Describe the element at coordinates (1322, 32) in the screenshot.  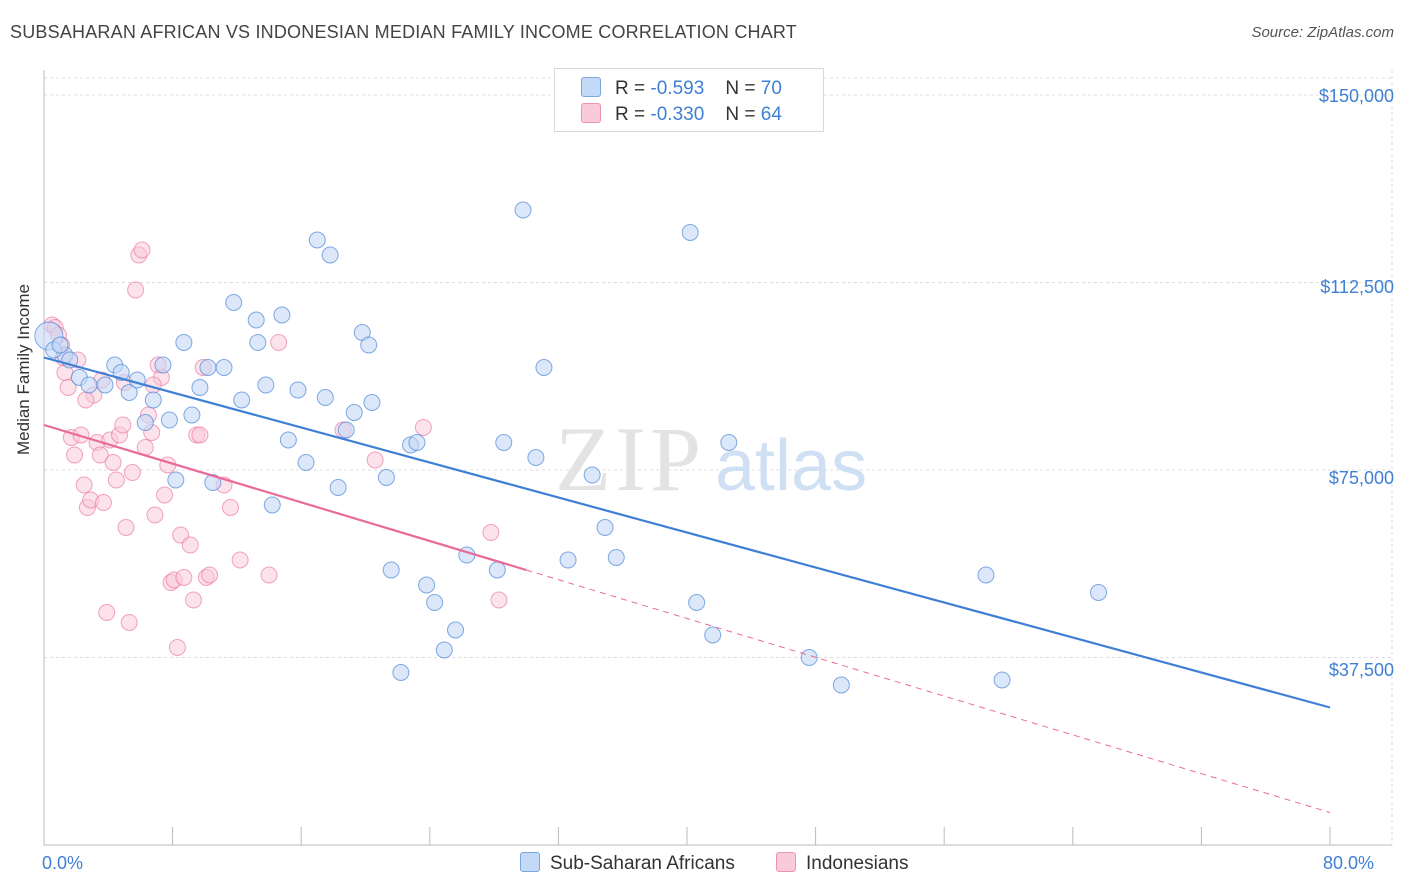
I see `source-label: Source: ZipAtlas.com` at that location.